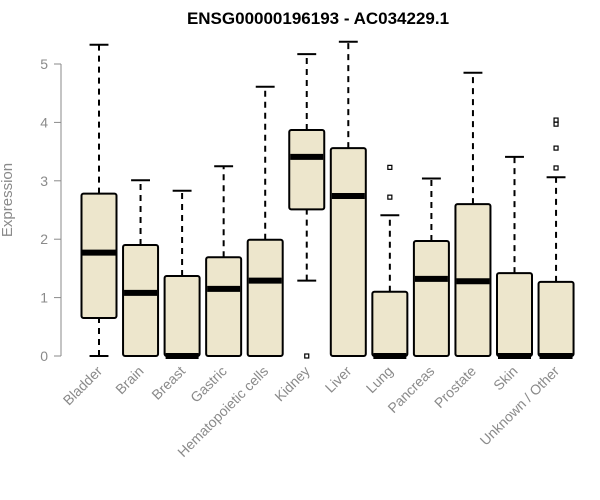 This screenshot has height=500, width=600. What do you see at coordinates (168, 383) in the screenshot?
I see `x-tick-label: Breast` at bounding box center [168, 383].